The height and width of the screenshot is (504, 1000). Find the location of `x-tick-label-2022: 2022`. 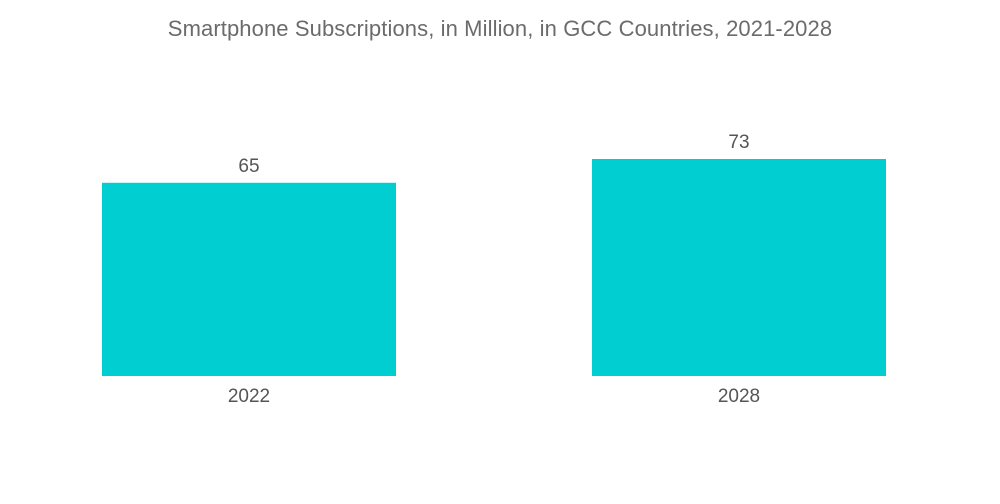

x-tick-label-2022: 2022 is located at coordinates (249, 396).